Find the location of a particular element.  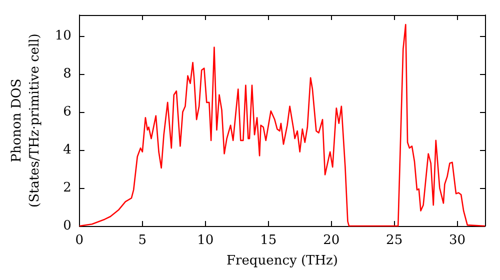

x-tick-label: 20 is located at coordinates (331, 240).